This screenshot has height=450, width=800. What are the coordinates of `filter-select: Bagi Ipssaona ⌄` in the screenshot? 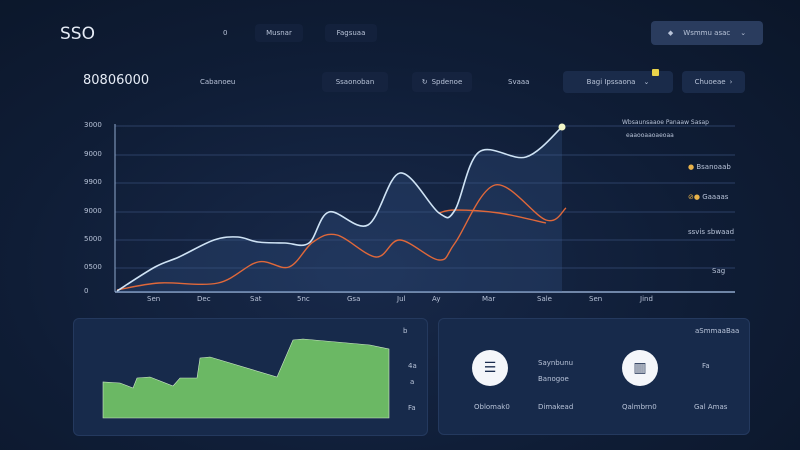 It's located at (618, 81).